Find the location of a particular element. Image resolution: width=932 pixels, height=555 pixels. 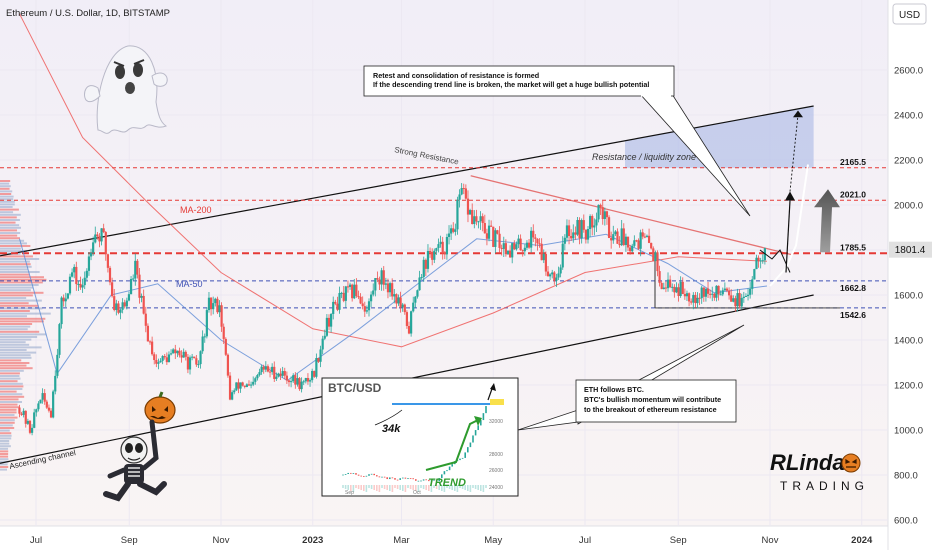

rlinda-trading-logo: RLinda TRADING is located at coordinates (817, 471).